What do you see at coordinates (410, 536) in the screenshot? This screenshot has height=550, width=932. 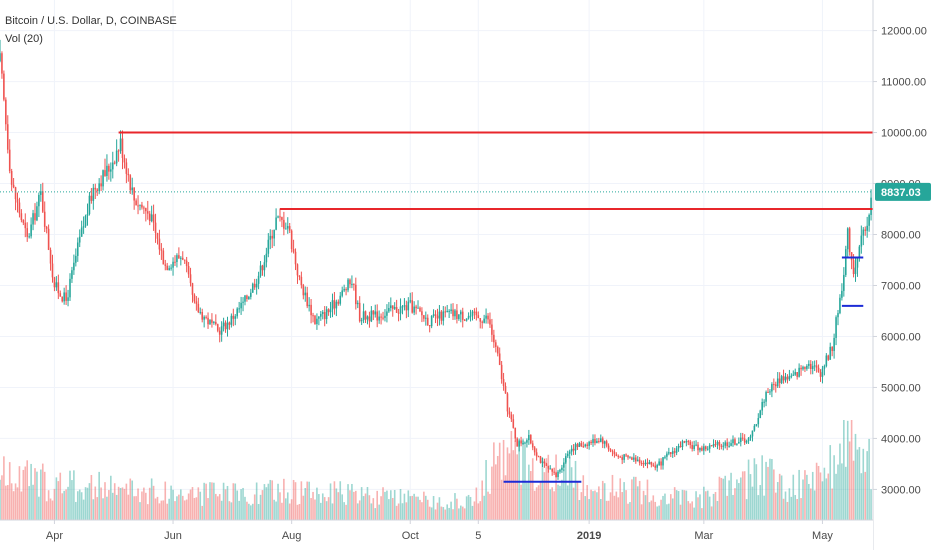 I see `time-tick-label: Oct` at bounding box center [410, 536].